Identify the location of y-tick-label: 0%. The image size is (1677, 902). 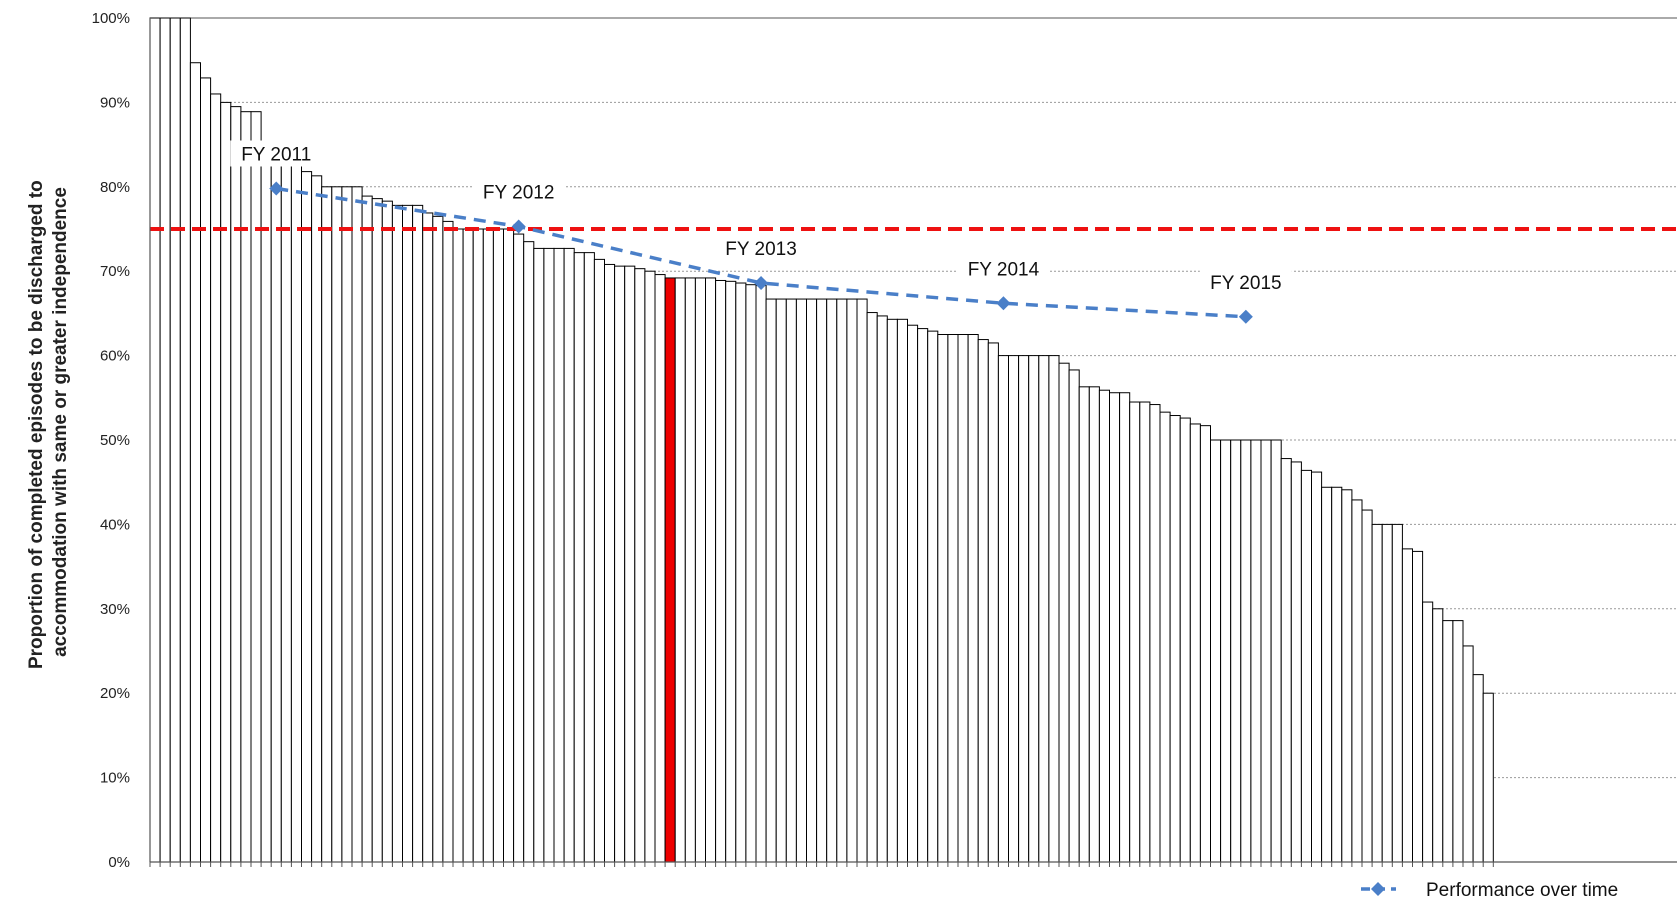
(119, 862).